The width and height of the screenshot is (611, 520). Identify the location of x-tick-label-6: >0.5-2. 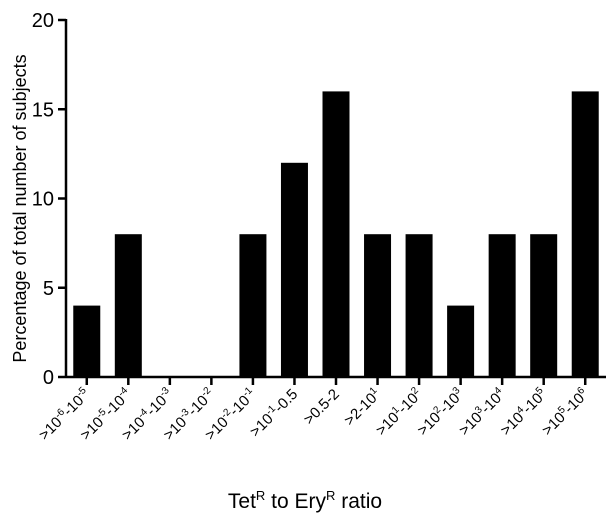
(321, 407).